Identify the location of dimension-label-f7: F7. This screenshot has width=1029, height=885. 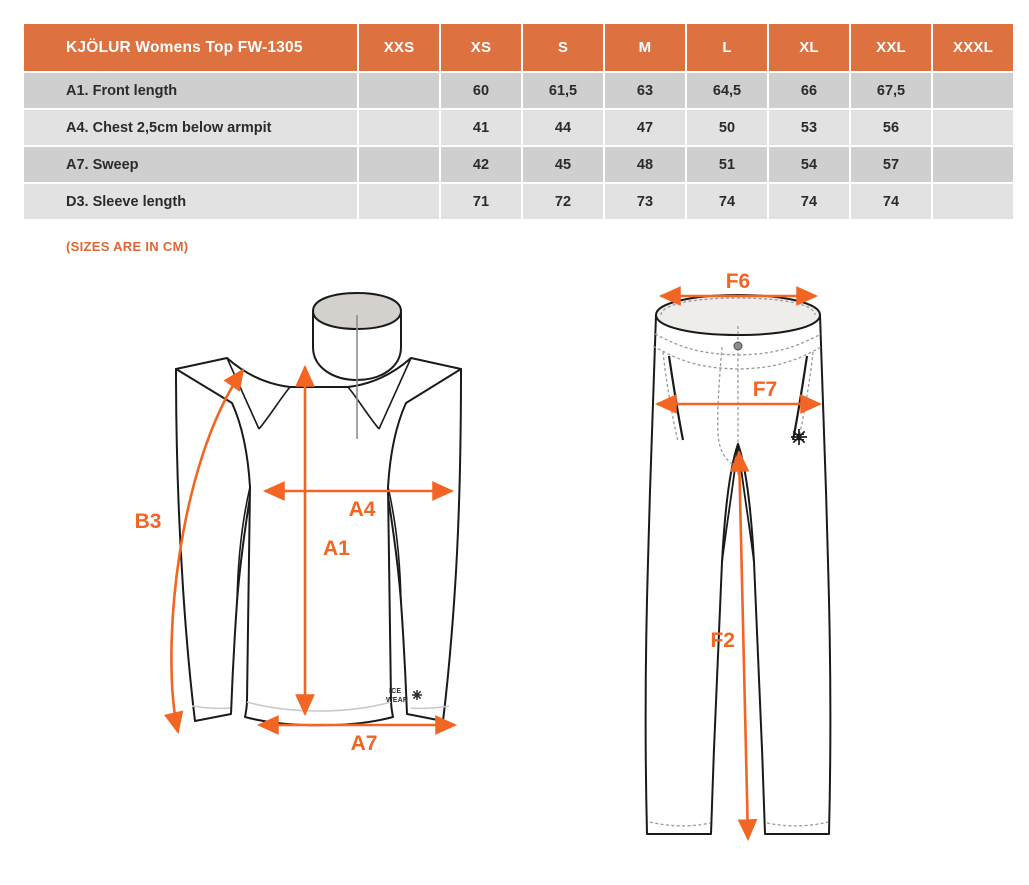
(765, 389).